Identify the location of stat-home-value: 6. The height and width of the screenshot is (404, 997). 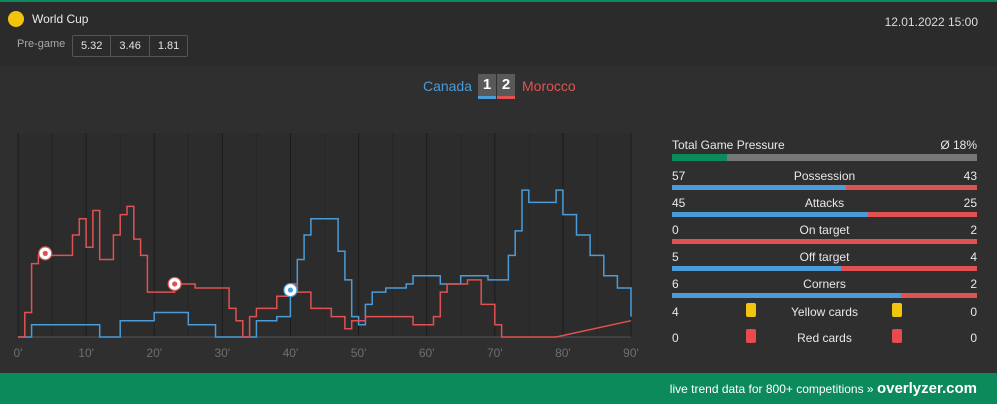
(675, 284).